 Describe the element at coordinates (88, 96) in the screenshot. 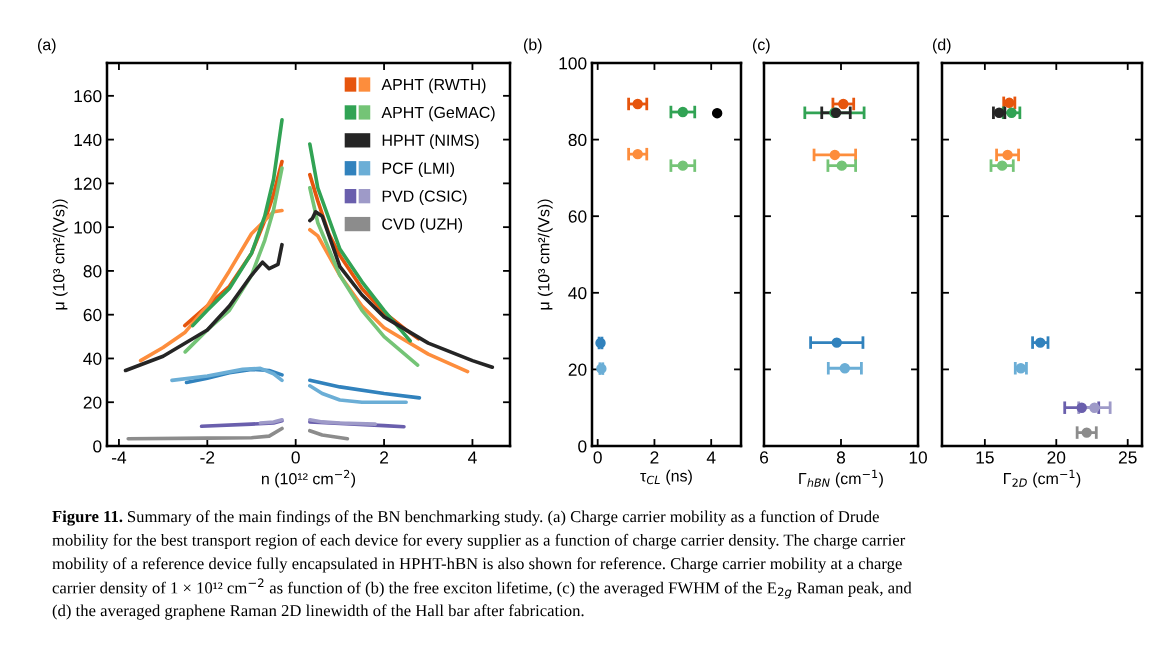

I see `y-tick-label: 160` at that location.